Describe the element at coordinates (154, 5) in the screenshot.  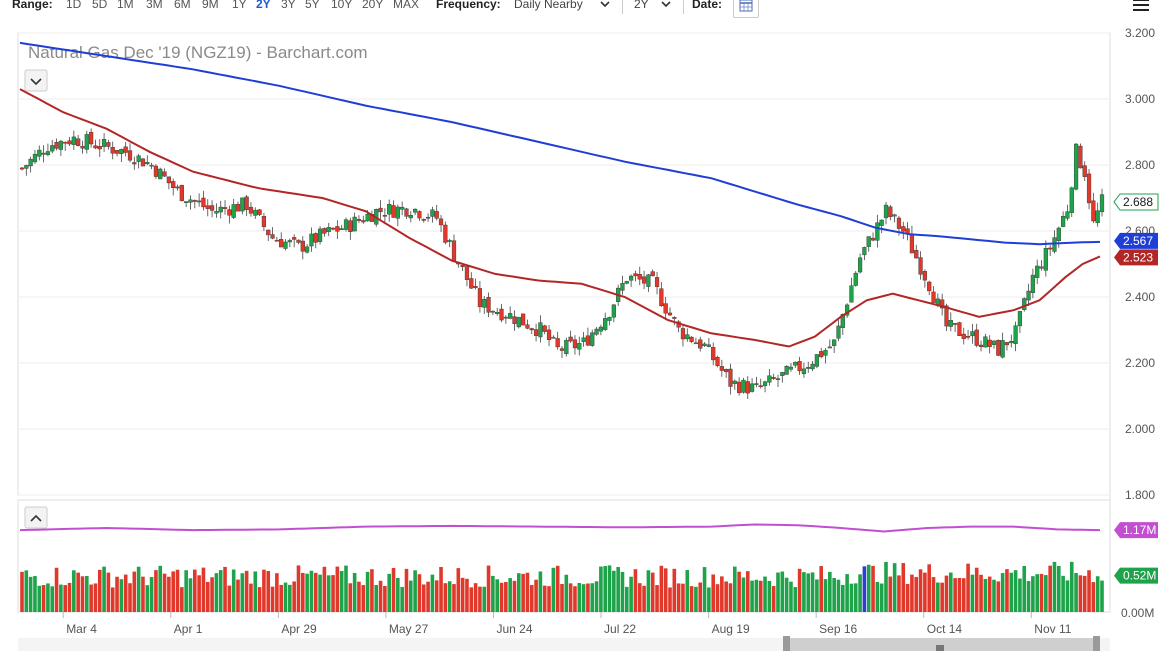
I see `range-3m: 3M` at that location.